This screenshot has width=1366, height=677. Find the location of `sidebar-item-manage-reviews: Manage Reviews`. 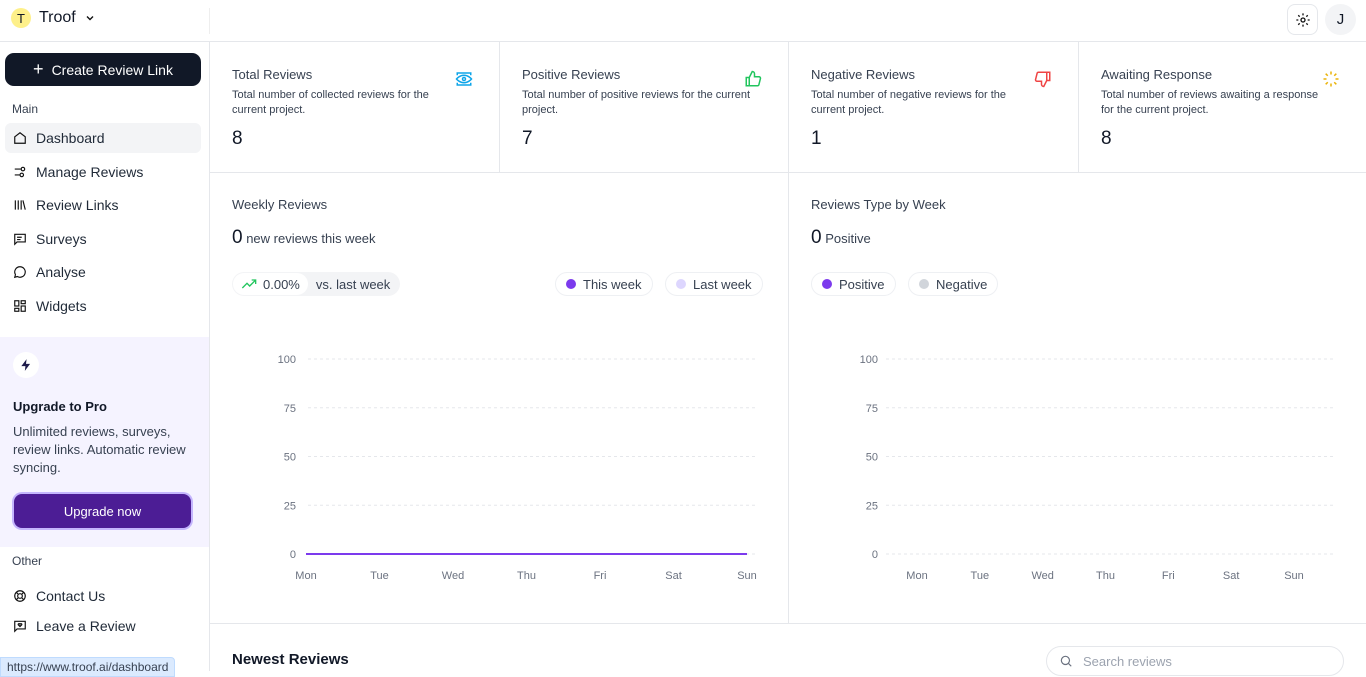

sidebar-item-manage-reviews: Manage Reviews is located at coordinates (103, 172).